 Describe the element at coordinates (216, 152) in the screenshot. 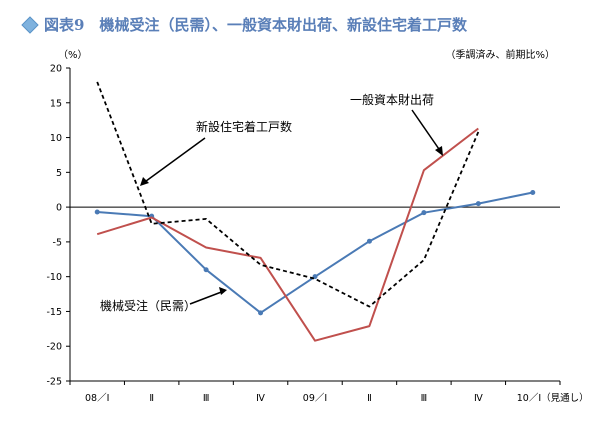

I see `annotation-housing: 新設住宅着工戸数` at that location.